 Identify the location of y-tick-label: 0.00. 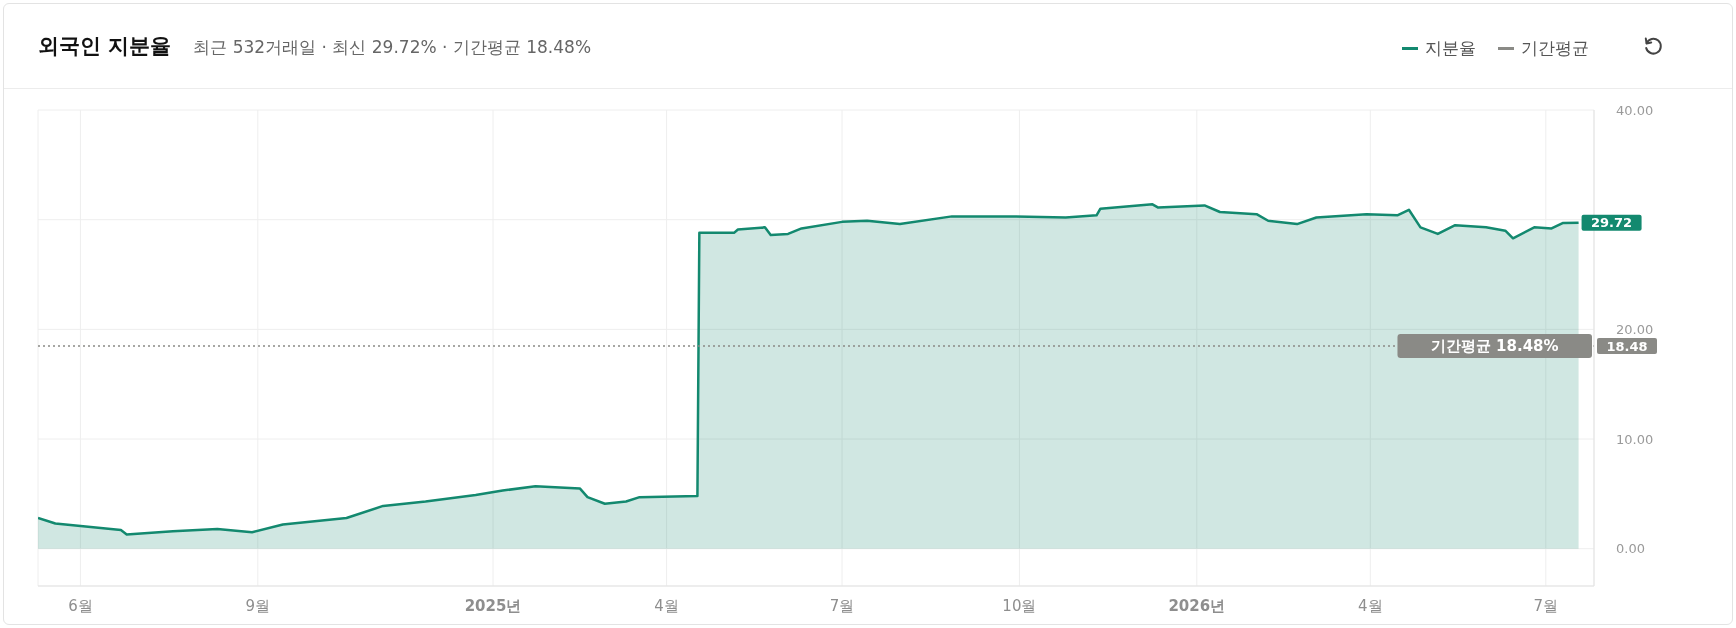
(1630, 549).